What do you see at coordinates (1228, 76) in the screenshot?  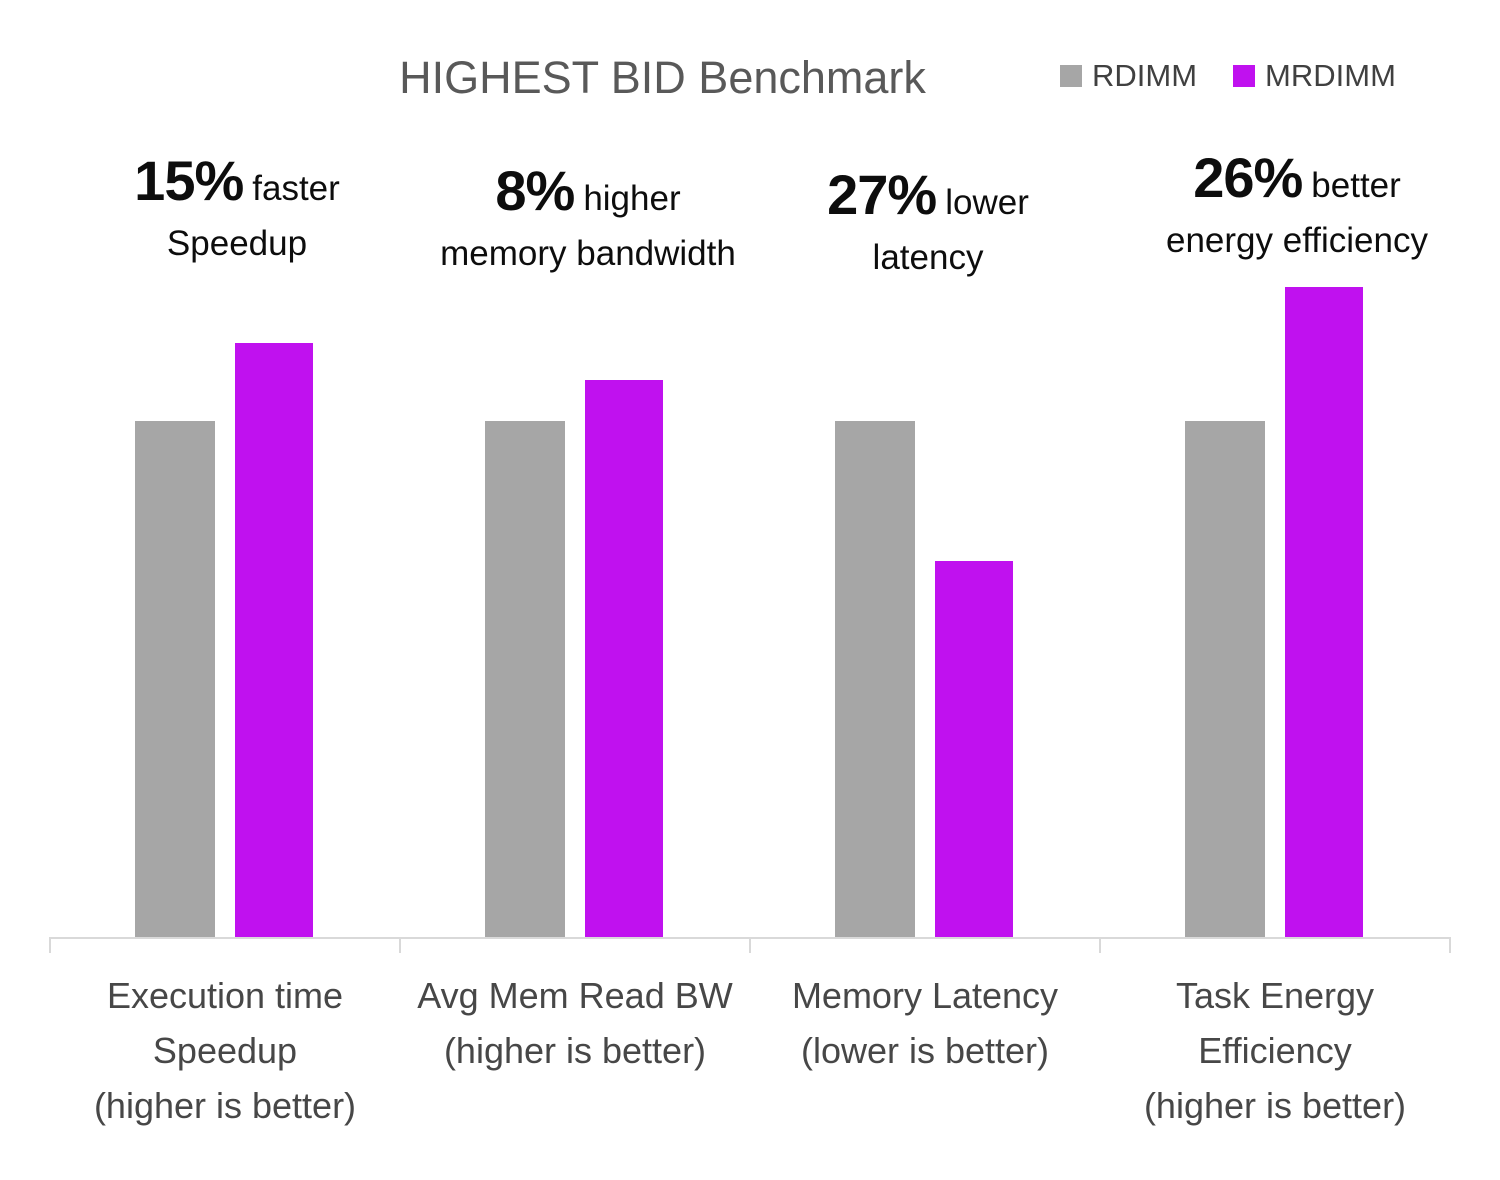 I see `legend: RDIMM MRDIMM` at bounding box center [1228, 76].